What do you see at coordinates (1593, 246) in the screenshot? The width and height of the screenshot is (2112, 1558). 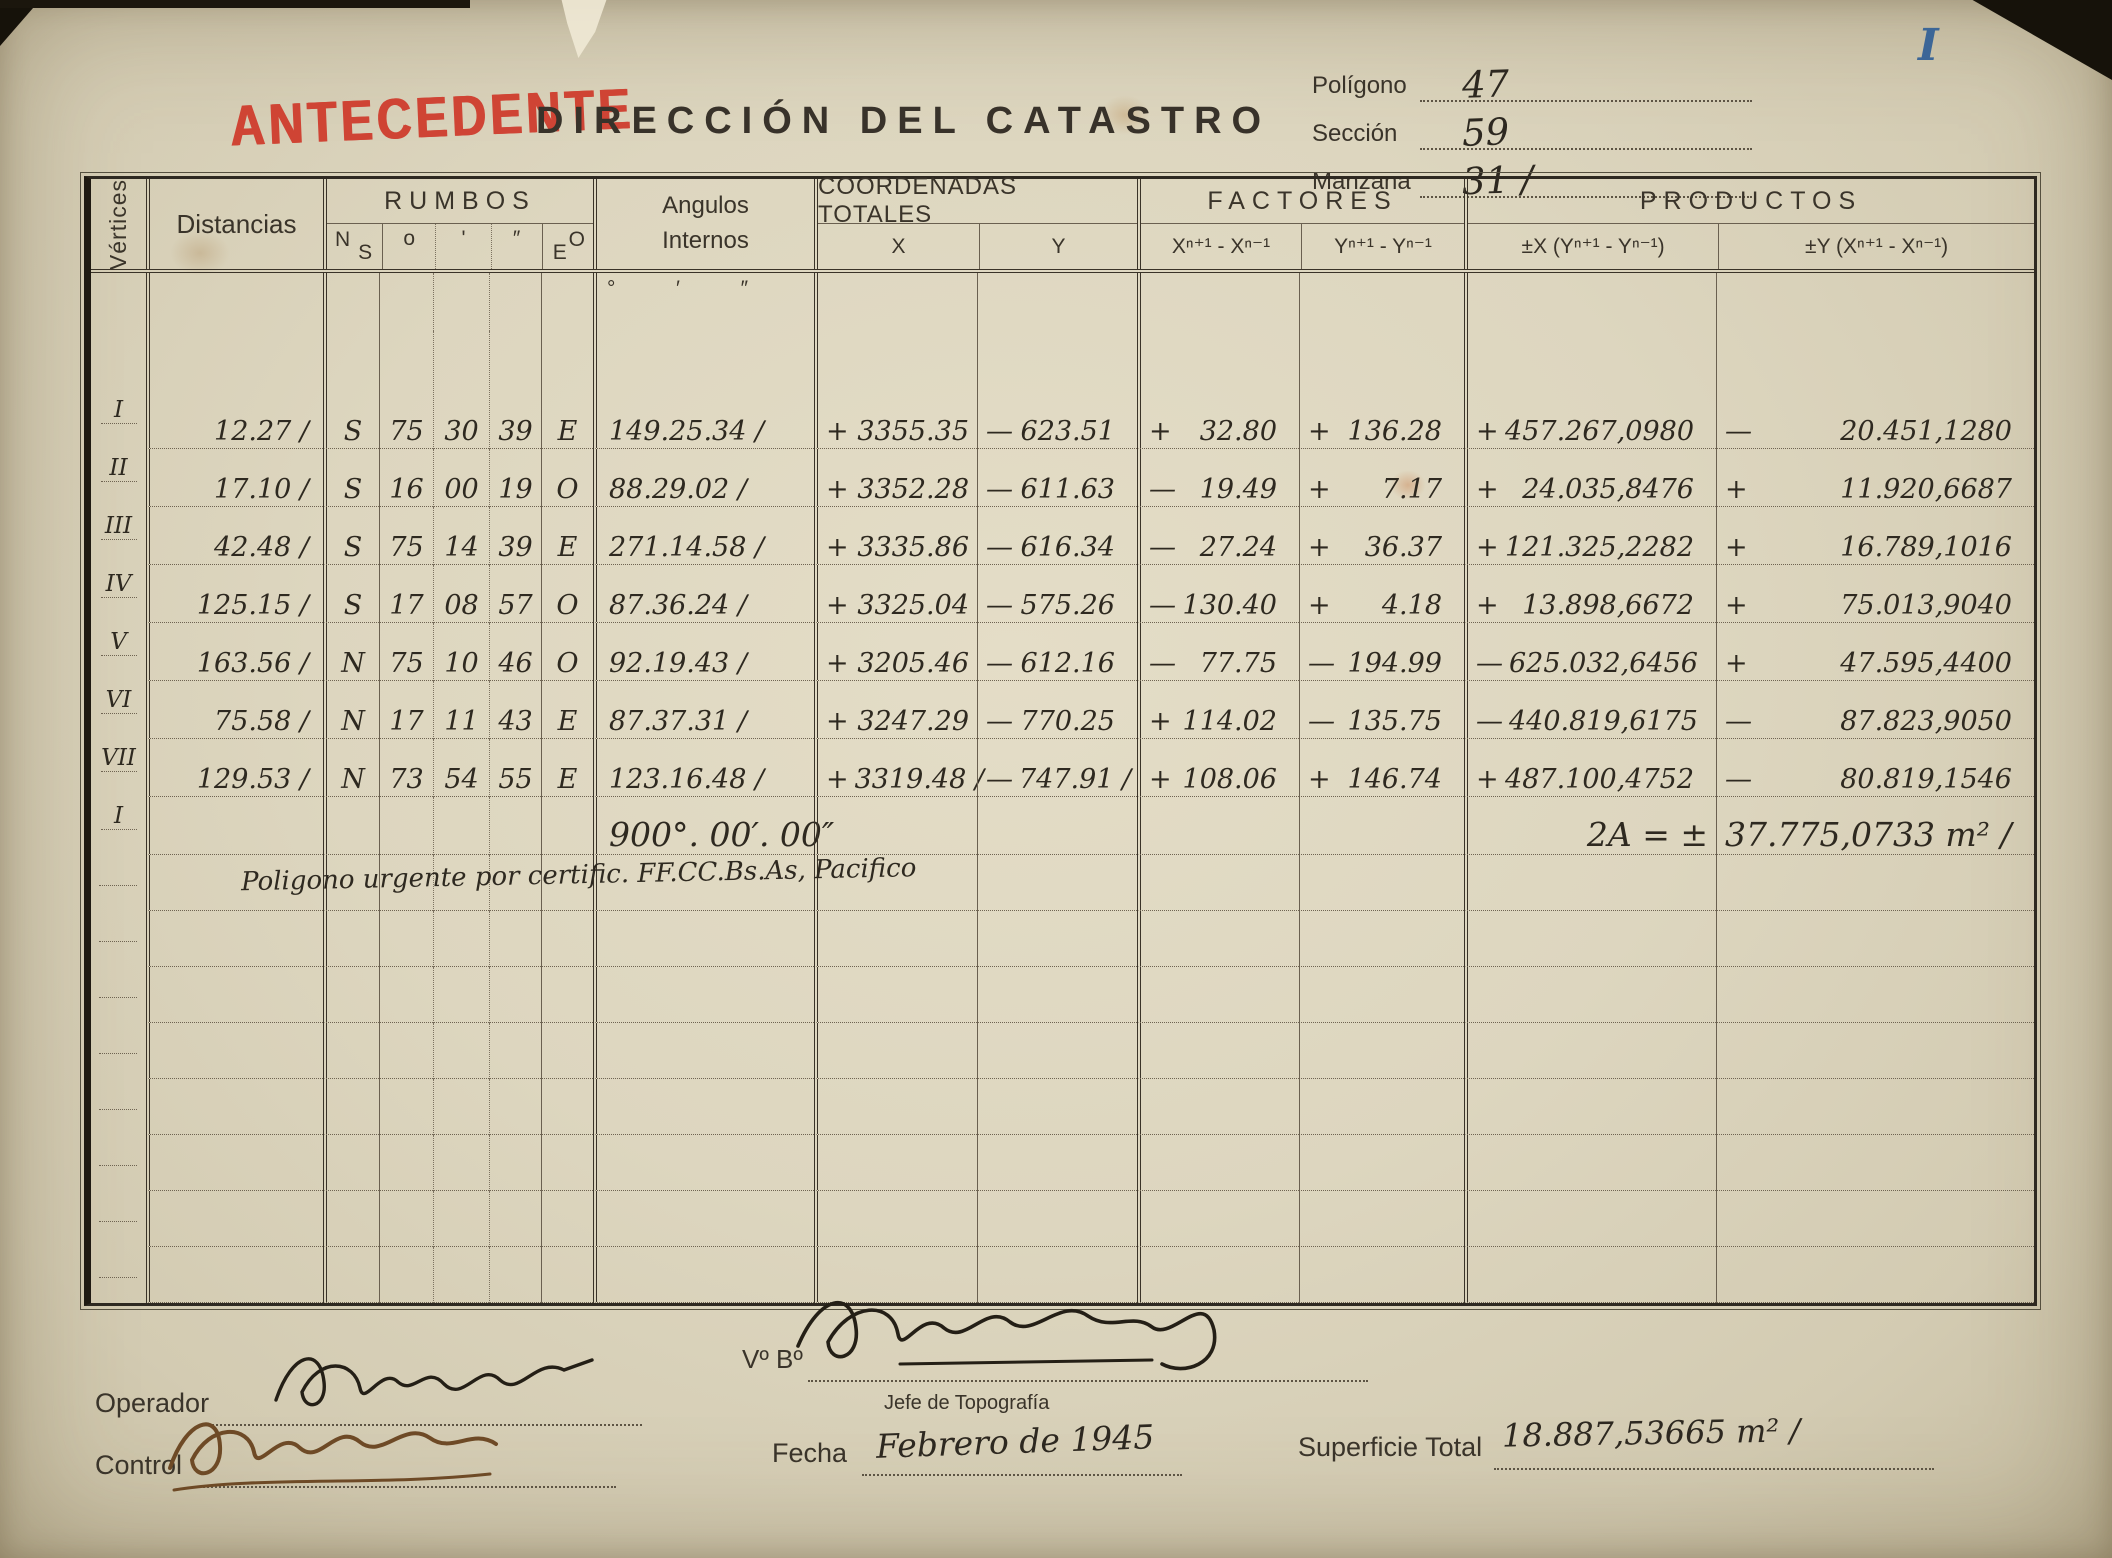 I see `producto-x-label: ±X (Yⁿ⁺¹ - Yⁿ⁻¹)` at bounding box center [1593, 246].